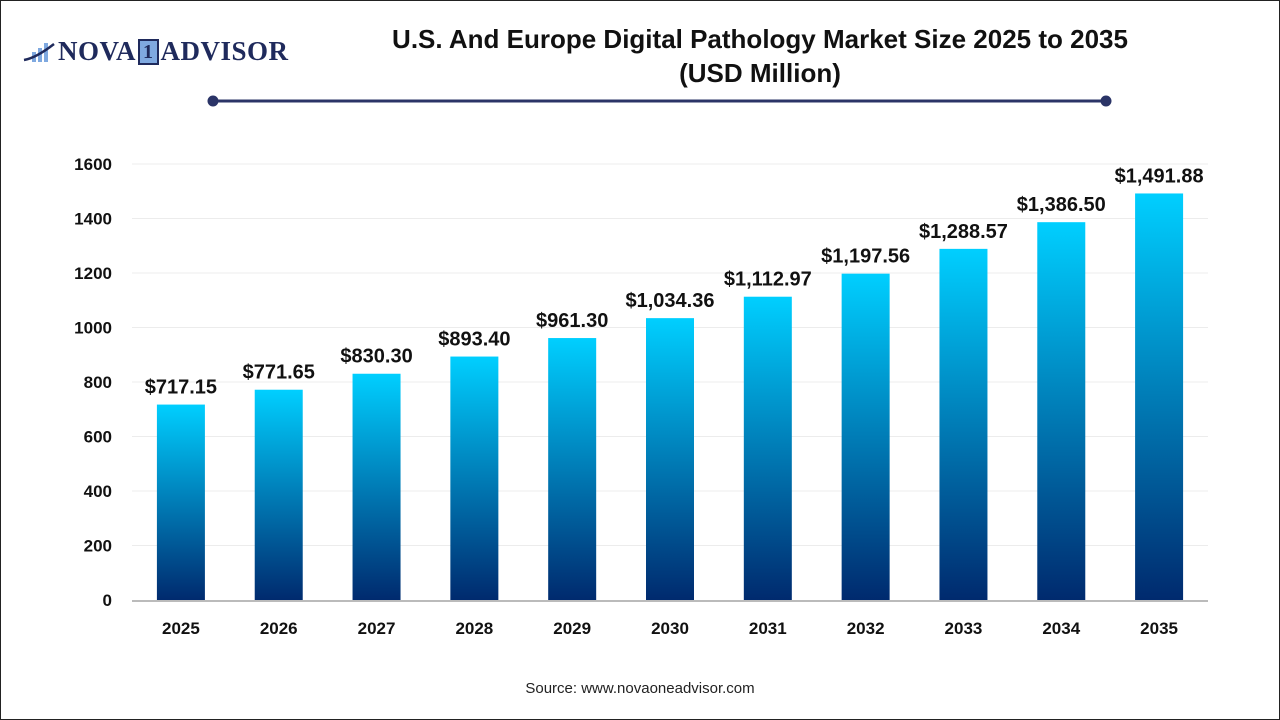 Image resolution: width=1280 pixels, height=720 pixels. Describe the element at coordinates (865, 257) in the screenshot. I see `data-label: $1,197.56` at that location.